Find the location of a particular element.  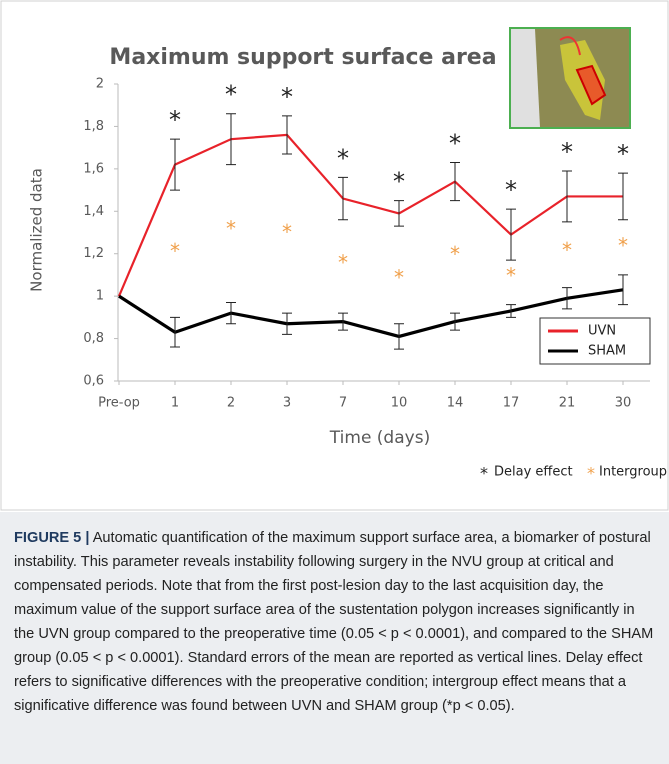

key-label: Delay effect is located at coordinates (533, 472).